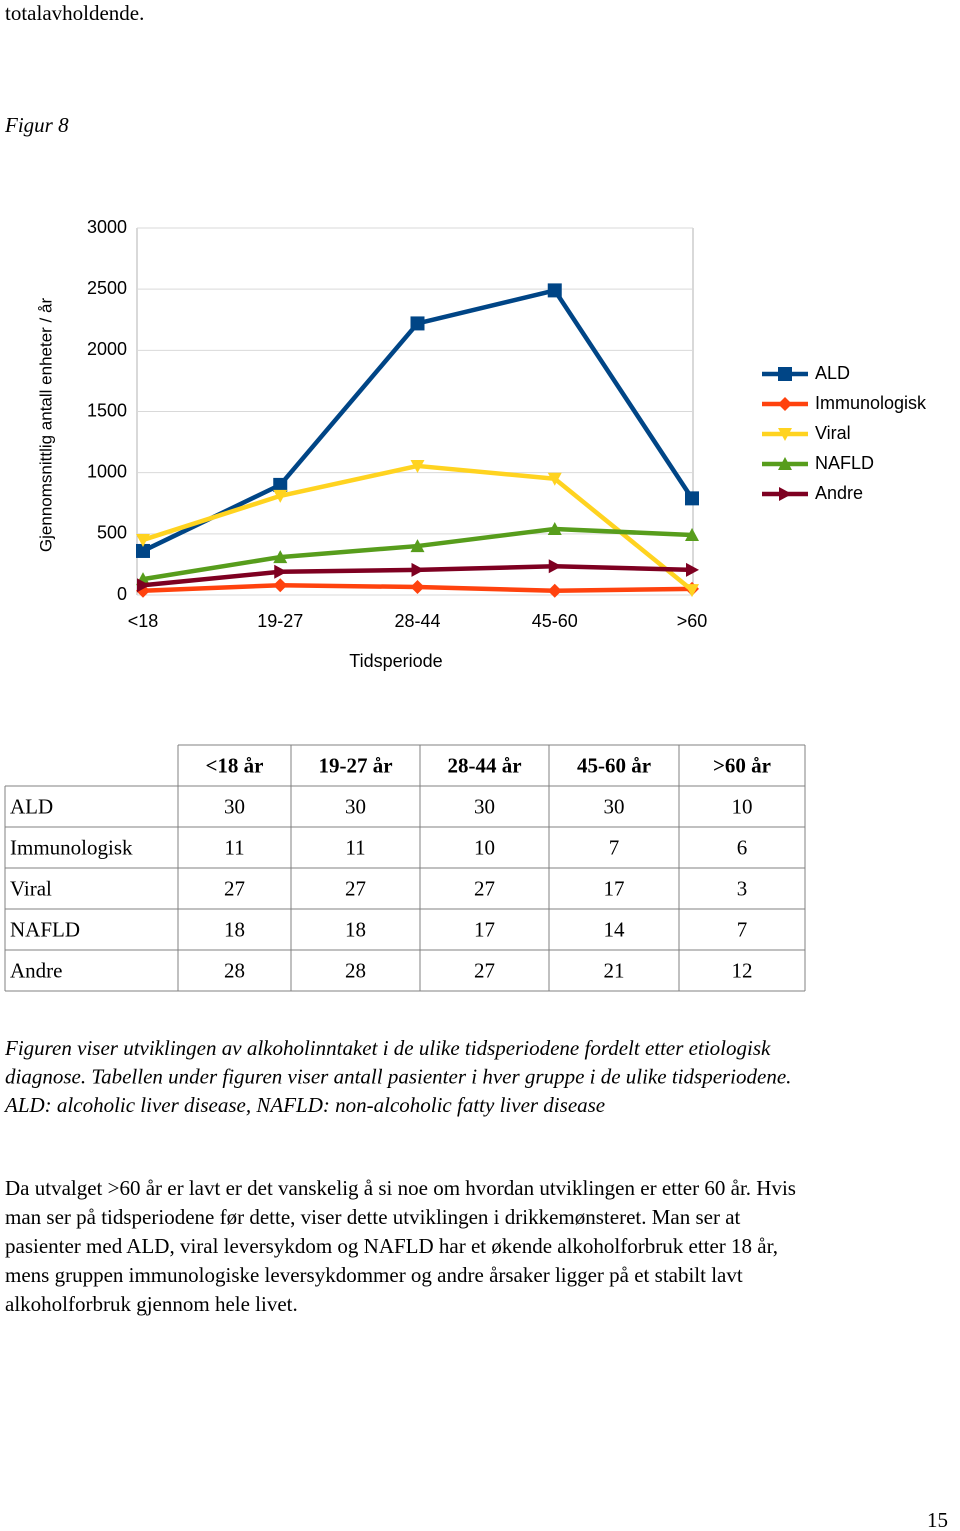 This screenshot has height=1531, width=960. Describe the element at coordinates (107, 288) in the screenshot. I see `y-tick-label: 2500` at that location.